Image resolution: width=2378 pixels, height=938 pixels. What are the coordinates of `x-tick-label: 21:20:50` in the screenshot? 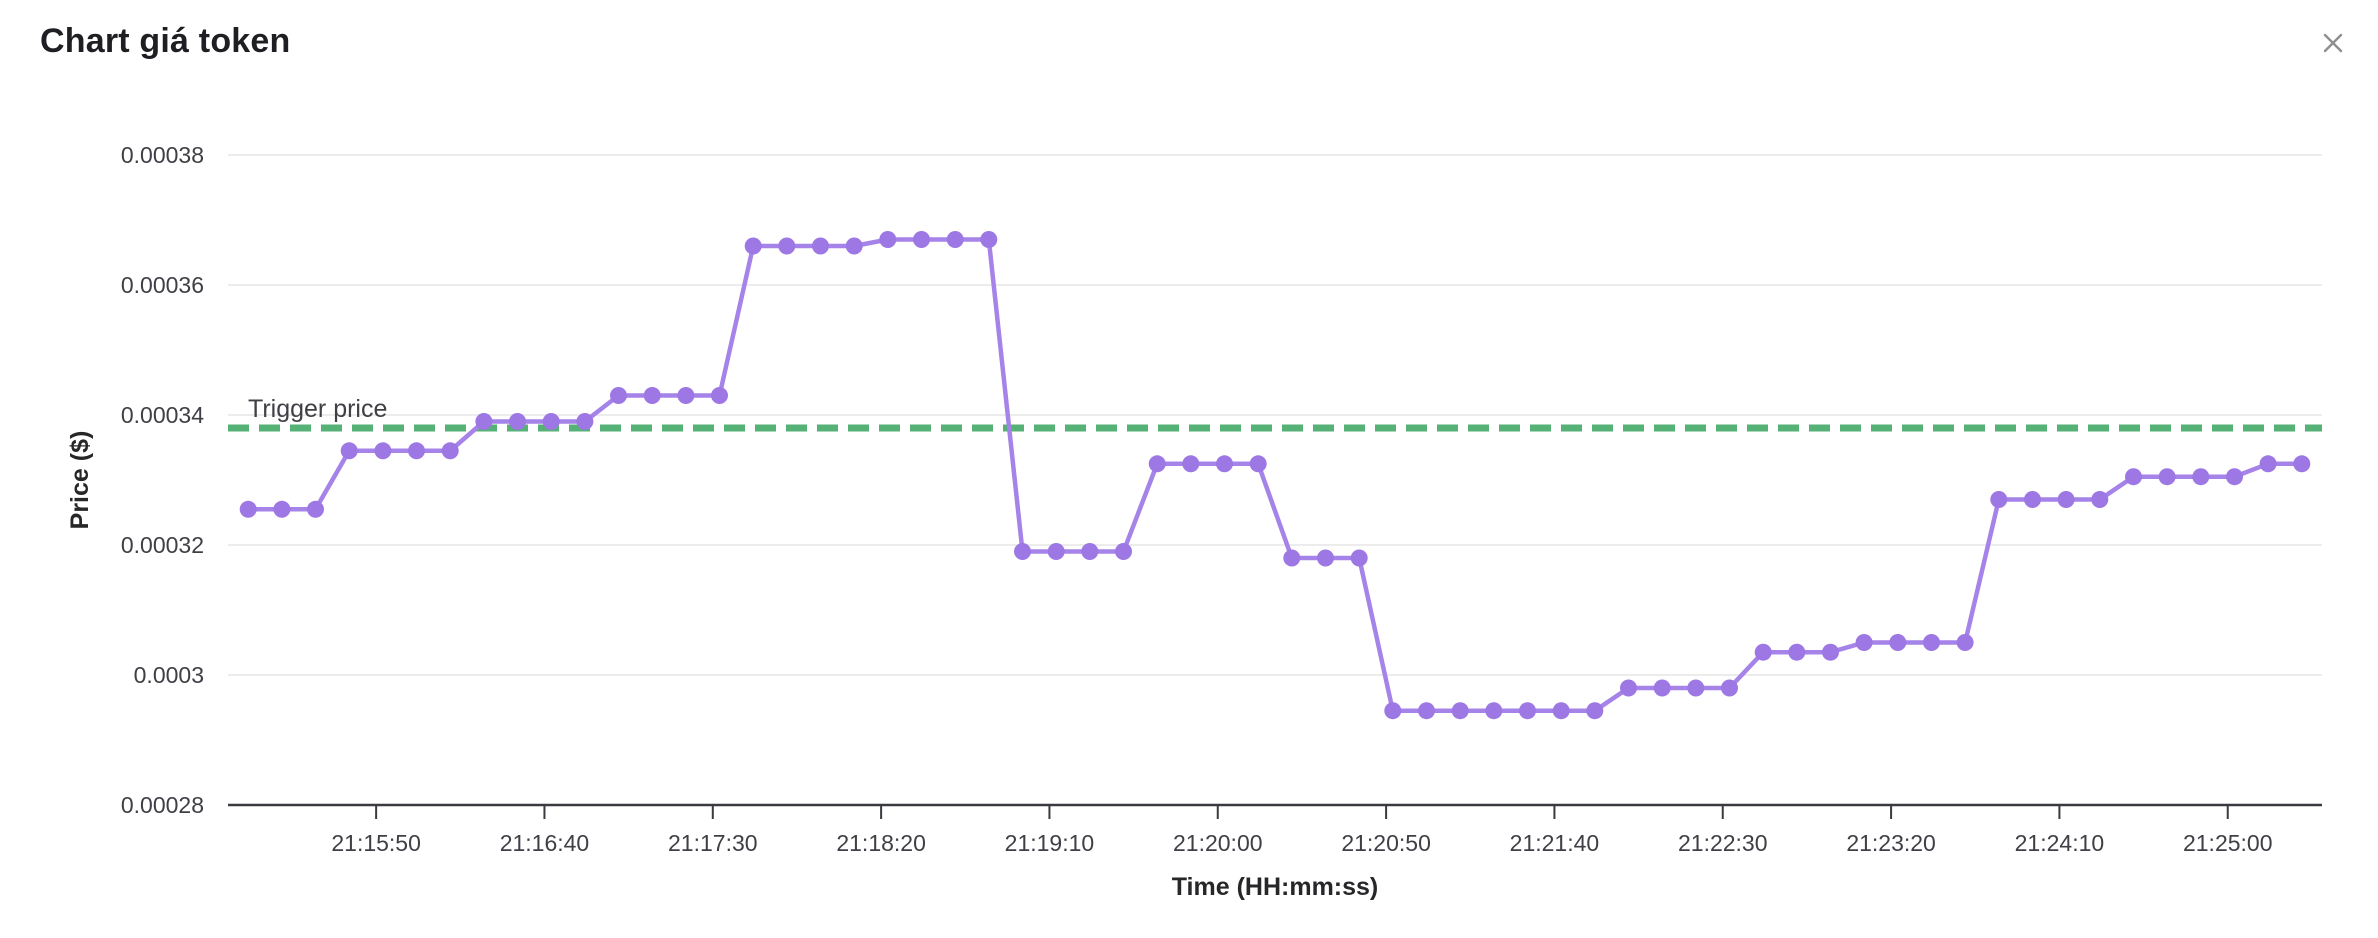 It's located at (1386, 843).